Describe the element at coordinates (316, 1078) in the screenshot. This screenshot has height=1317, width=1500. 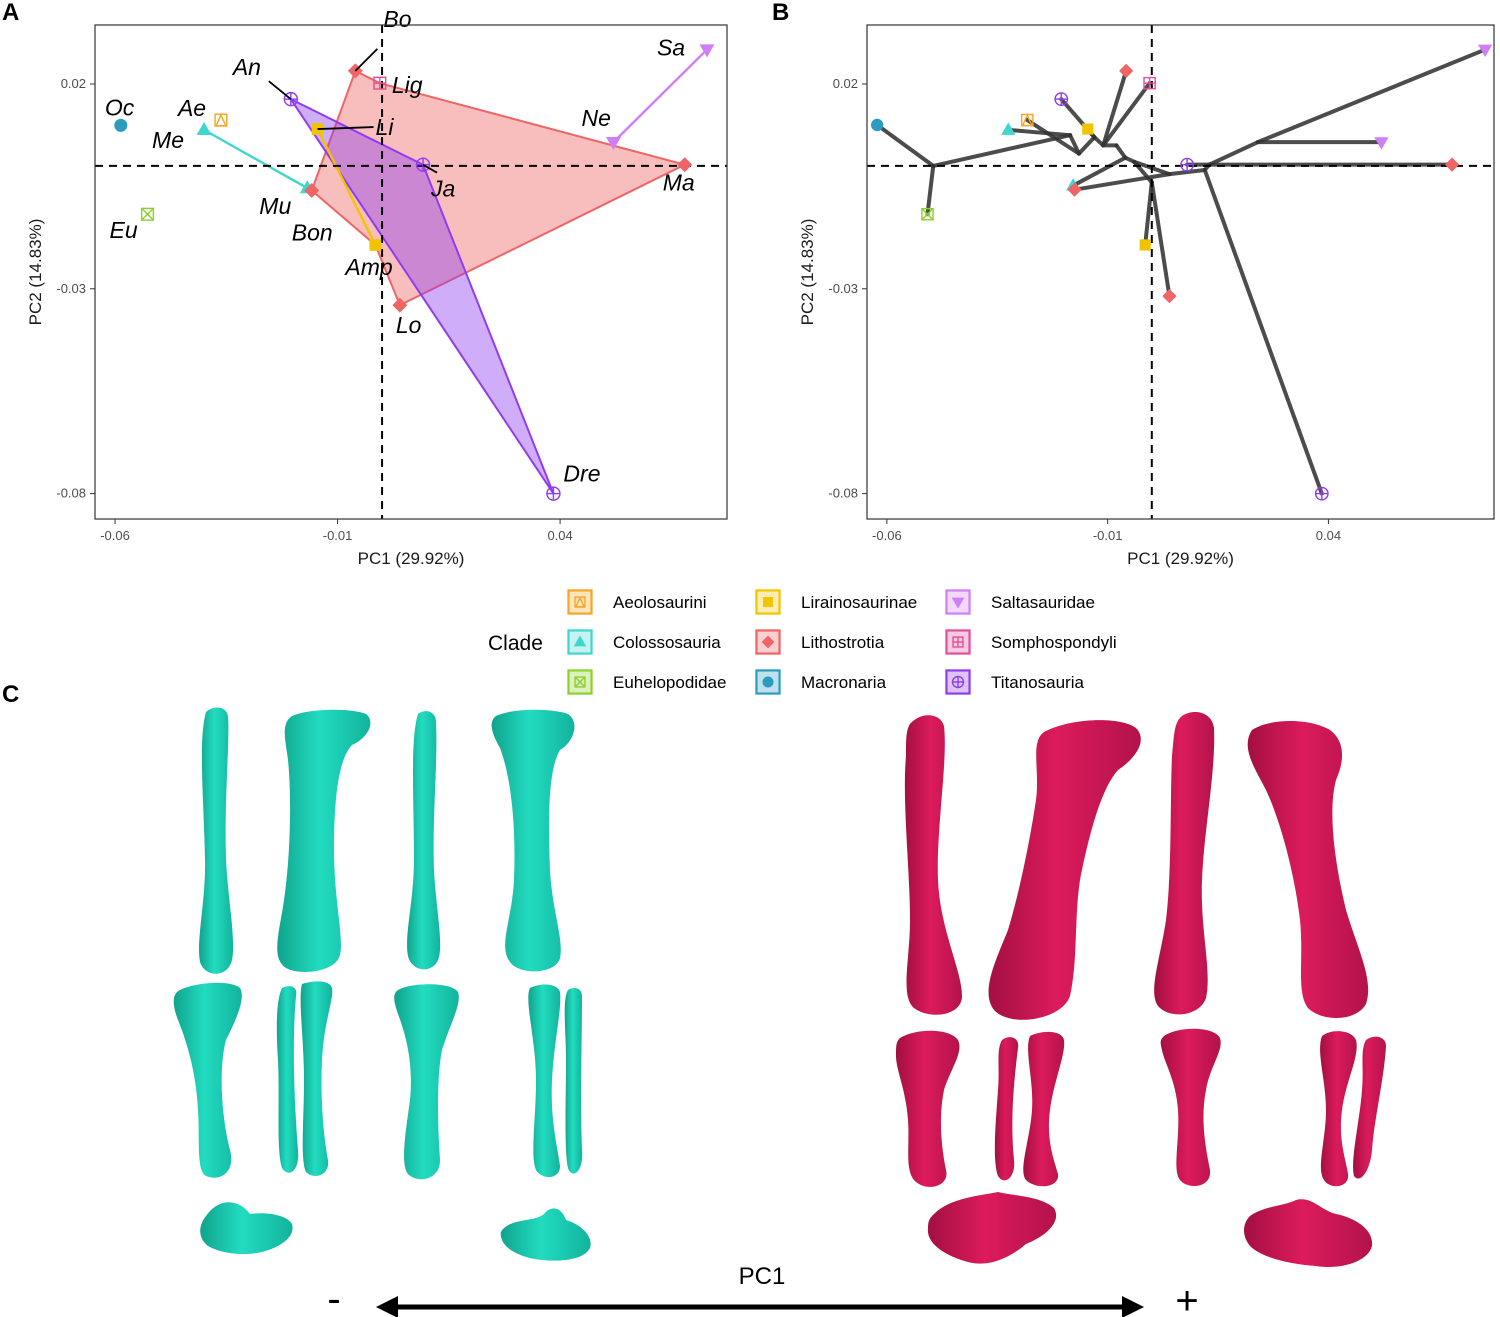
I see `bone-negative-fibula-1b` at that location.